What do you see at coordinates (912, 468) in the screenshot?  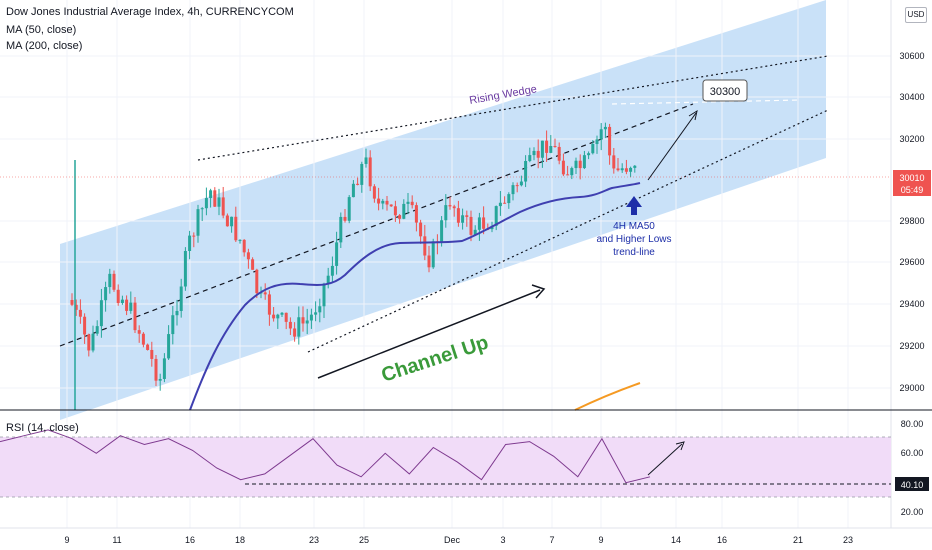 I see `rsi-axis: 80.00 60.00 20.00` at bounding box center [912, 468].